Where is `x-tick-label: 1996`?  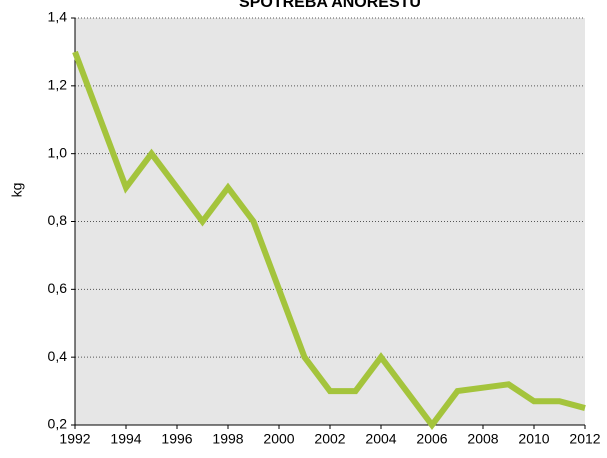 x-tick-label: 1996 is located at coordinates (176, 439).